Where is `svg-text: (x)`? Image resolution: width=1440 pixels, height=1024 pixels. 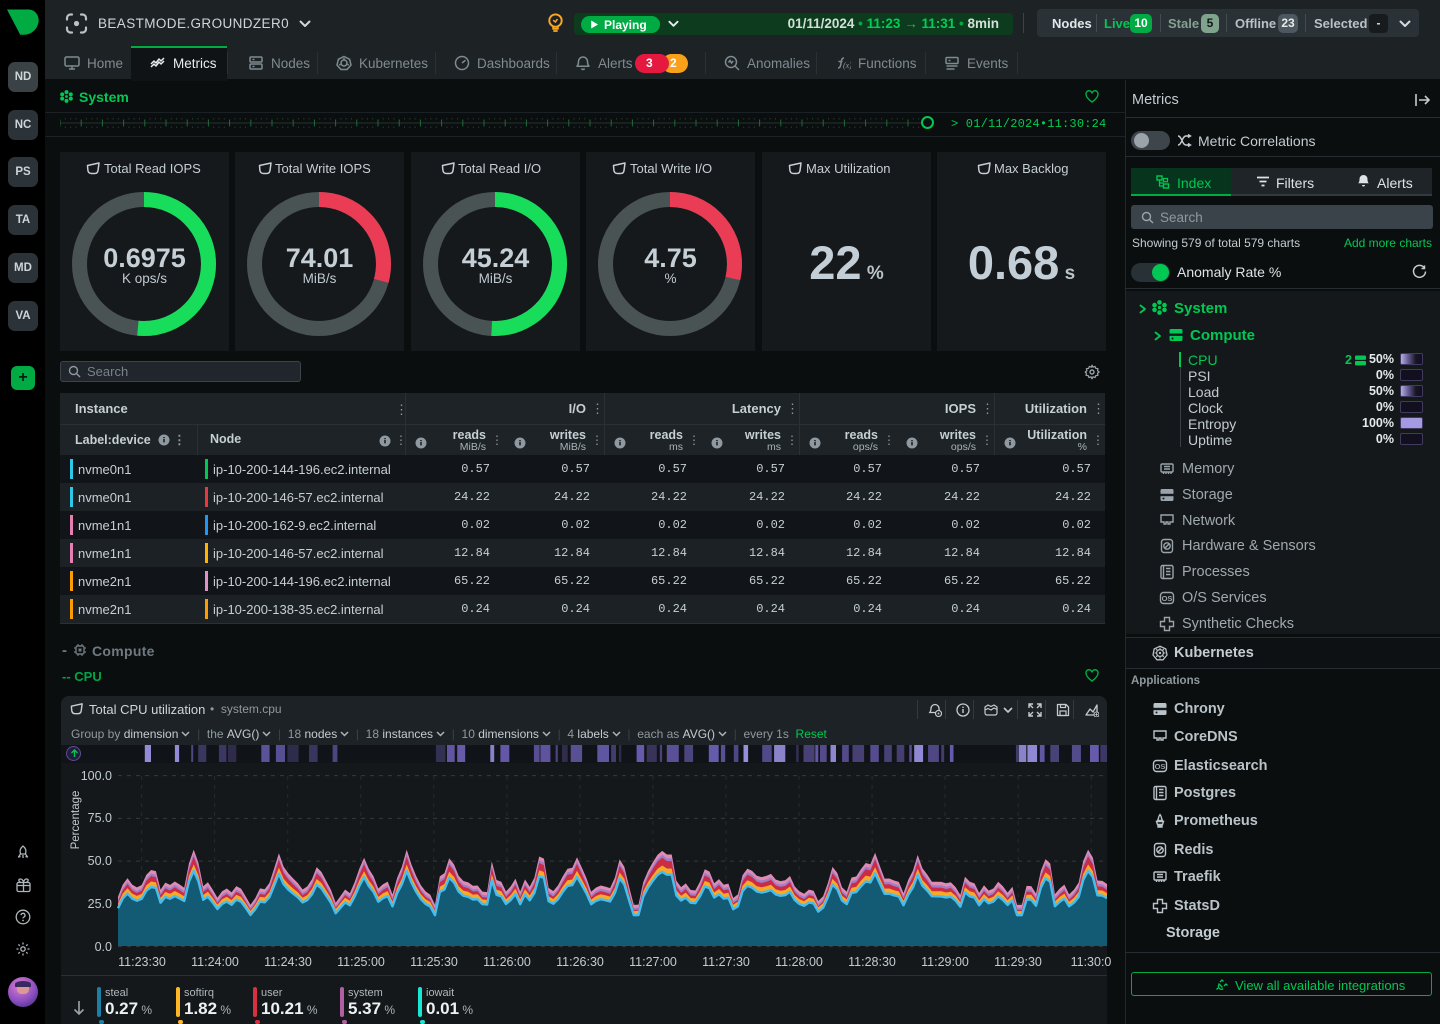
svg-text: (x) is located at coordinates (847, 65).